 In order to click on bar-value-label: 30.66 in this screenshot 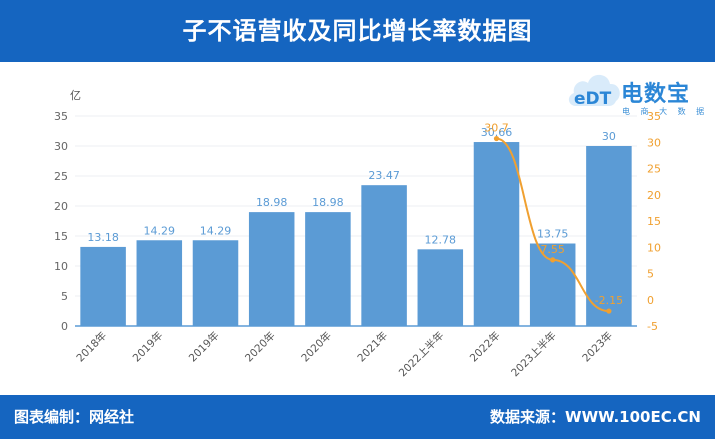, I will do `click(497, 132)`.